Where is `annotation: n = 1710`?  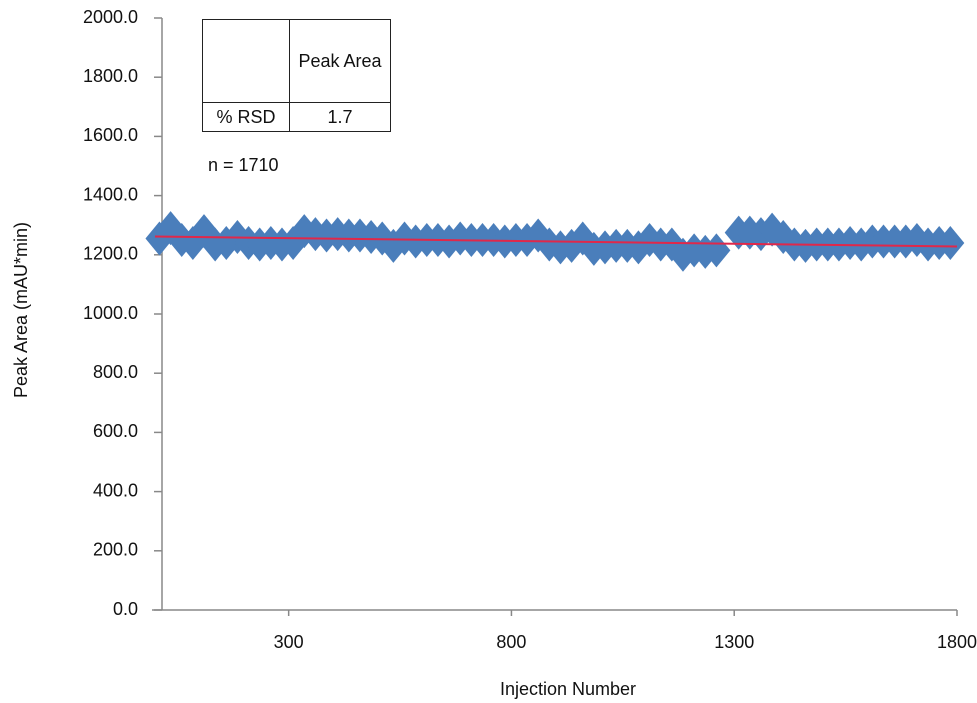 annotation: n = 1710 is located at coordinates (243, 165).